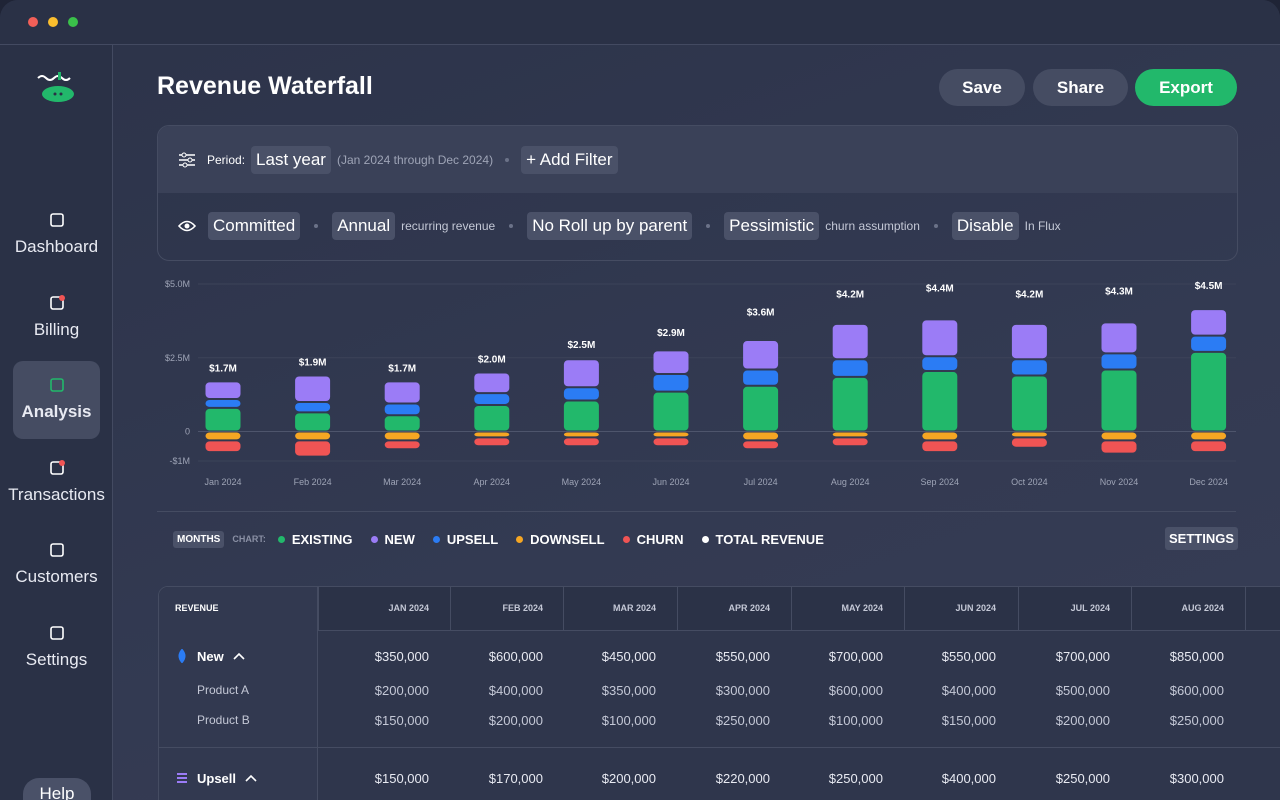 This screenshot has width=1280, height=800. What do you see at coordinates (56, 659) in the screenshot?
I see `nav-item: Settings` at bounding box center [56, 659].